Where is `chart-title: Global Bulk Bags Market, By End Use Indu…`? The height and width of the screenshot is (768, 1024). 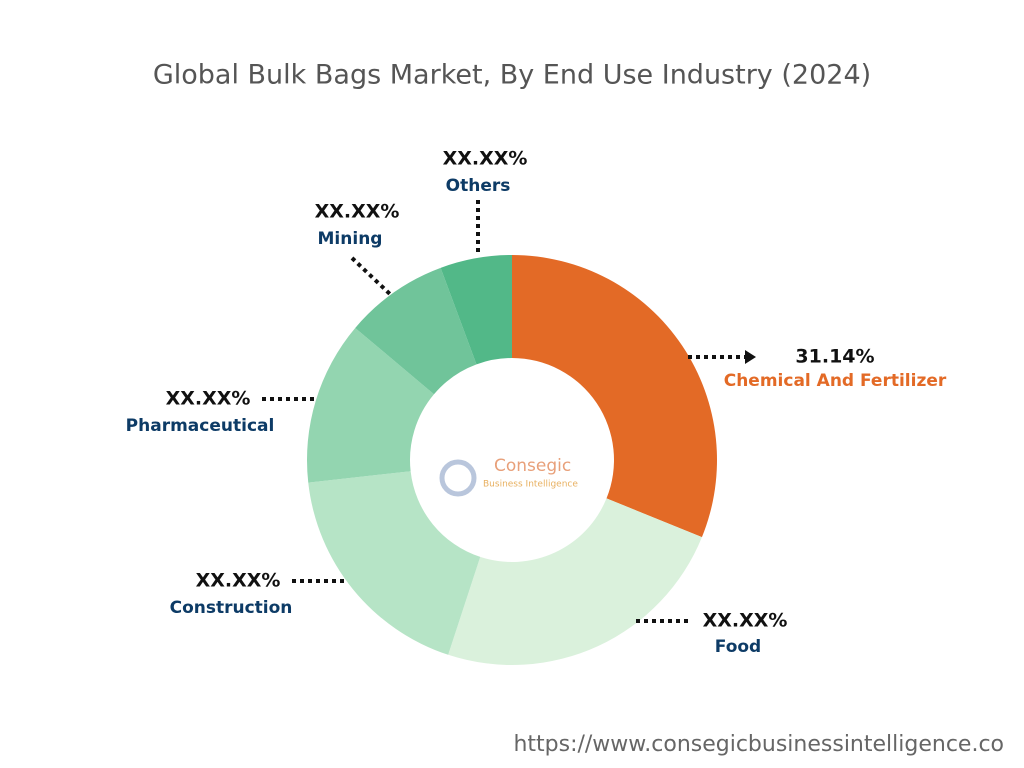 chart-title: Global Bulk Bags Market, By End Use Indu… is located at coordinates (512, 75).